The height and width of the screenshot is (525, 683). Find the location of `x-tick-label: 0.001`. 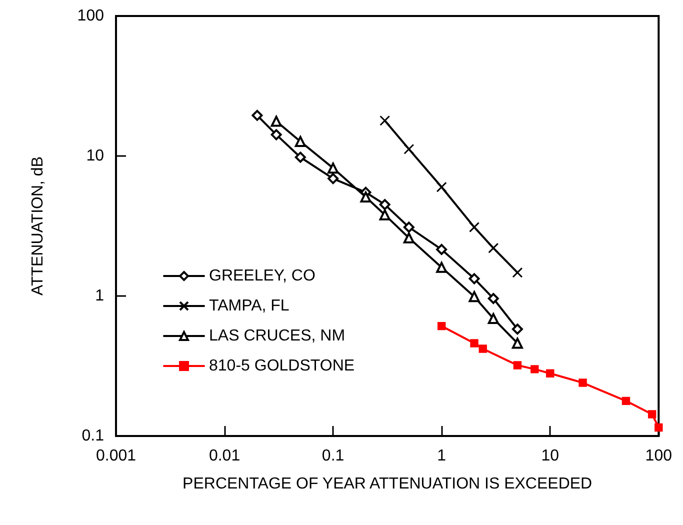

x-tick-label: 0.001 is located at coordinates (116, 456).